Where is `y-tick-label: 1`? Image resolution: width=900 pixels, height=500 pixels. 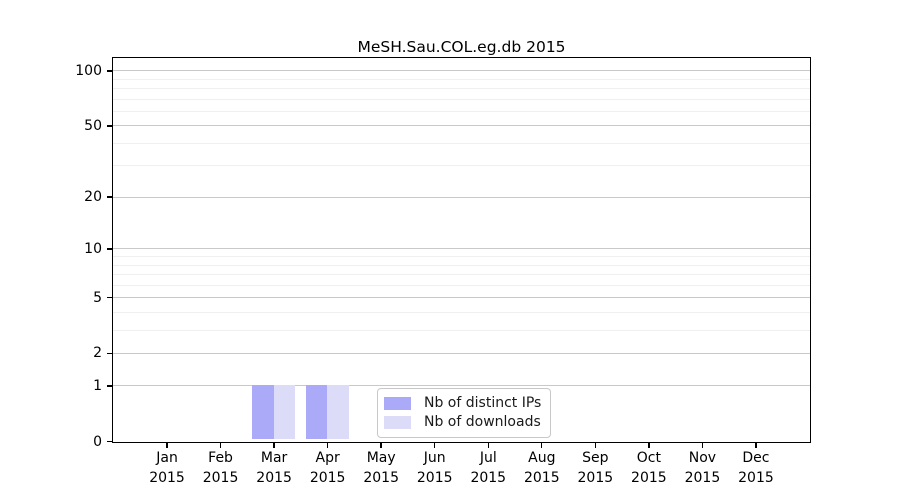
y-tick-label: 1 is located at coordinates (97, 385).